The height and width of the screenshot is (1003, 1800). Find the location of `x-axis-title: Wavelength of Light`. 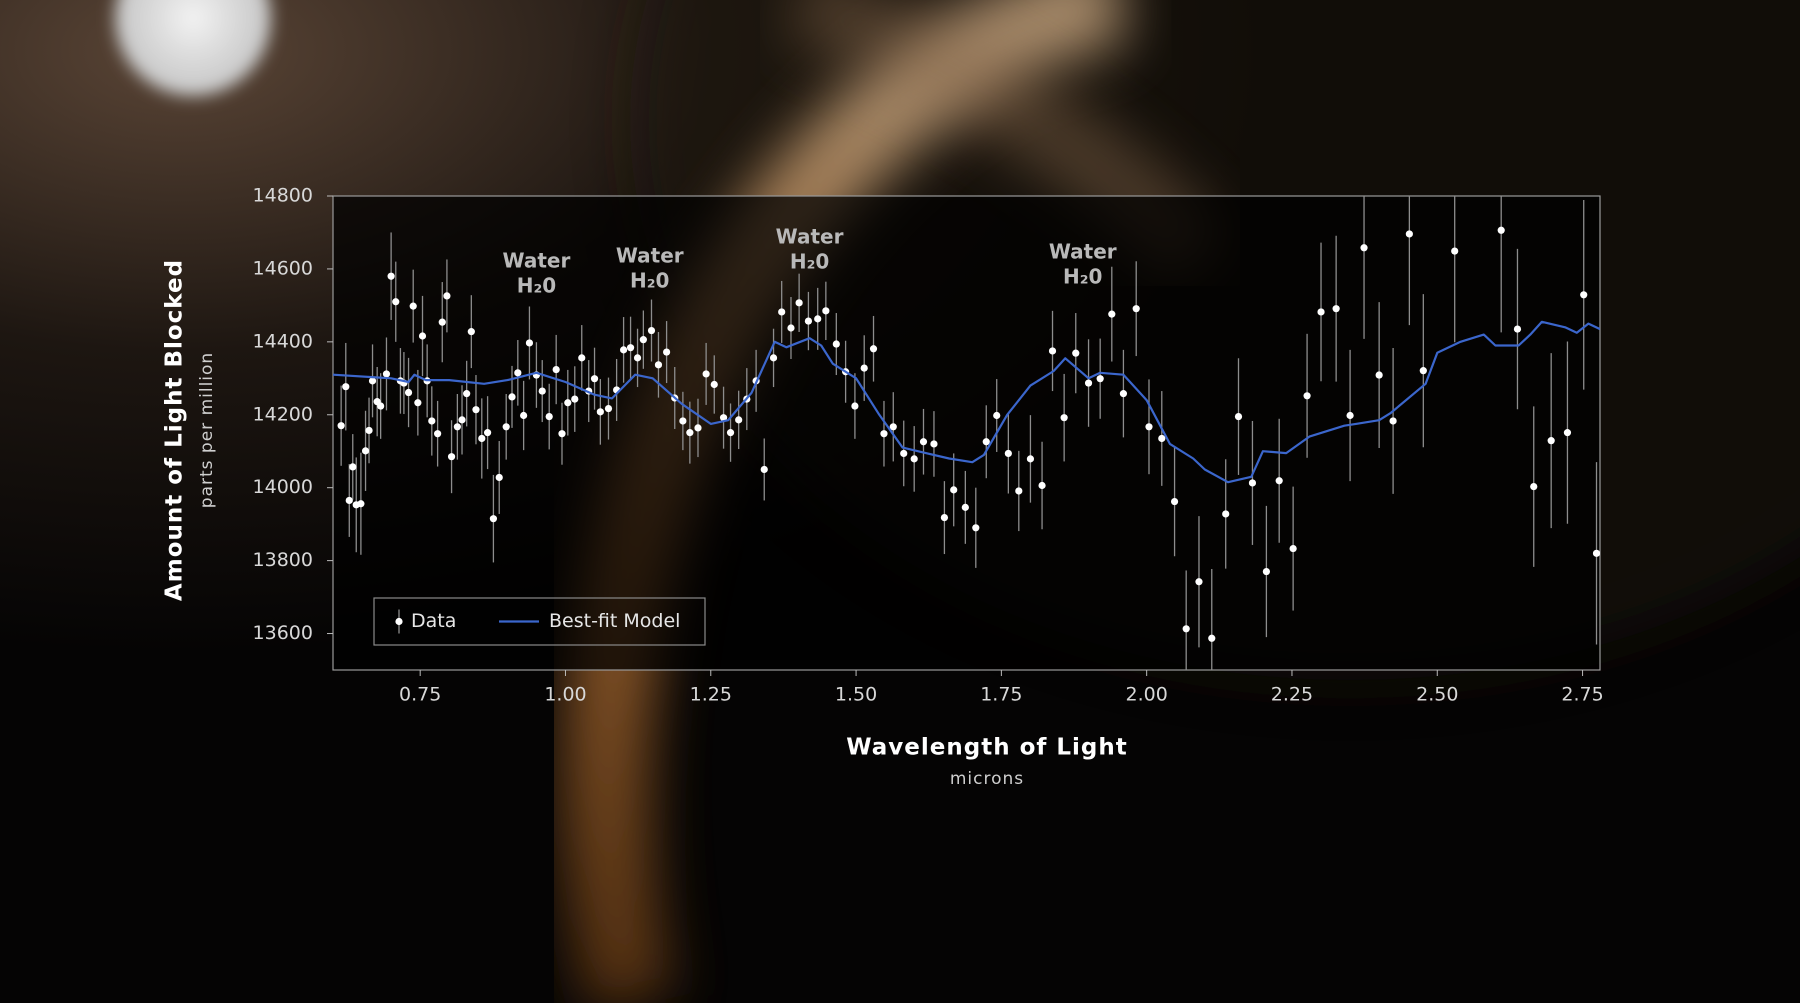

x-axis-title: Wavelength of Light is located at coordinates (987, 748).